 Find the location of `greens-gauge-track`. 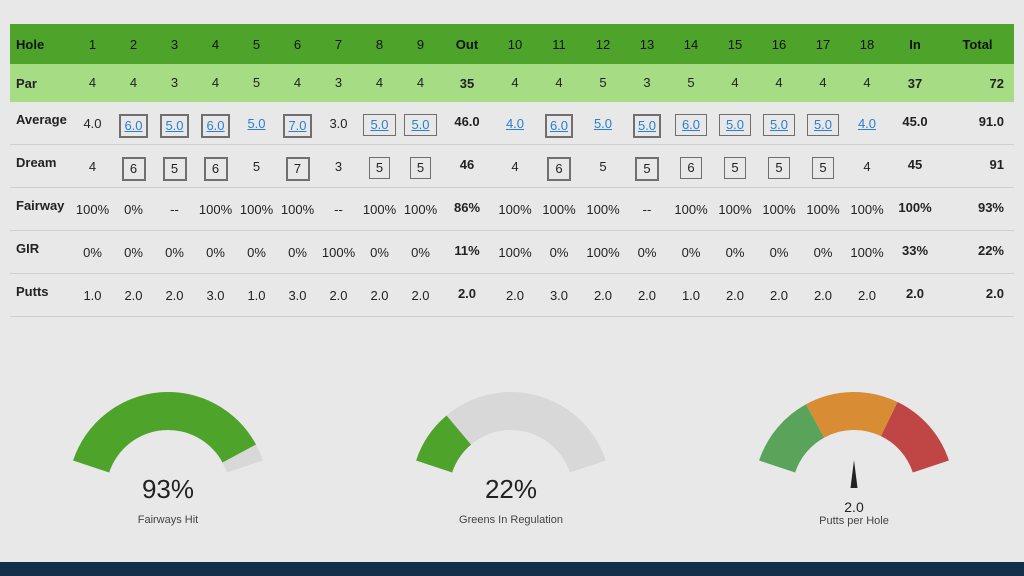

greens-gauge-track is located at coordinates (511, 432).